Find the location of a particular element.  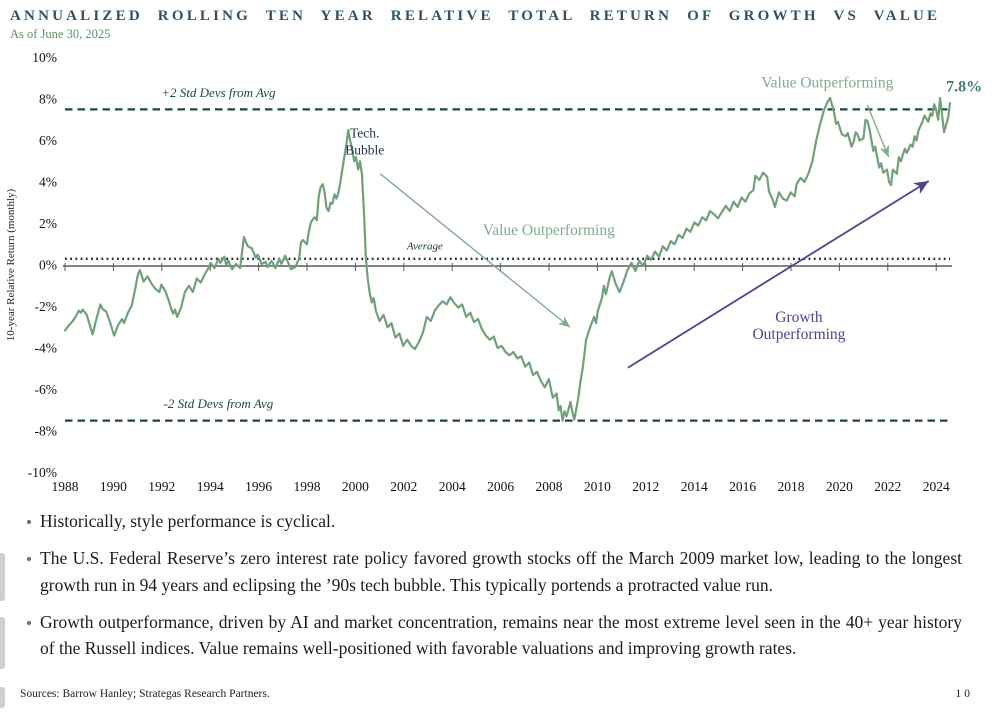

value-dip-arrow is located at coordinates (878, 131).